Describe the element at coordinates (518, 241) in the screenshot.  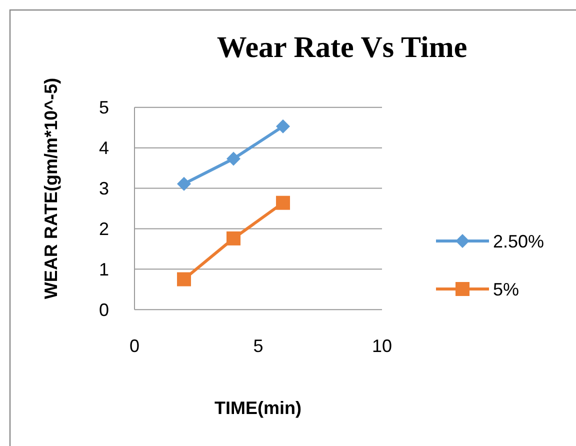
I see `legend-label: 2.50%` at that location.